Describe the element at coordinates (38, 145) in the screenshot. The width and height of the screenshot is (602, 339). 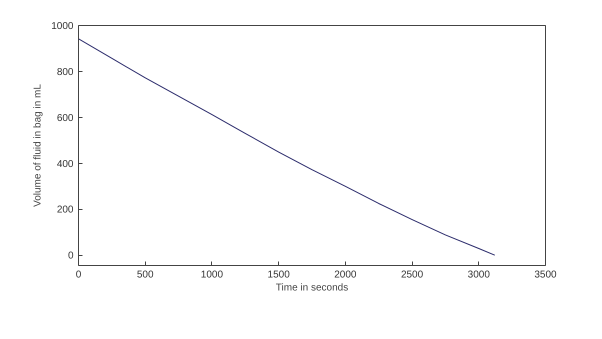
I see `y-axis-title: Volume of fluid in bag in mL` at that location.